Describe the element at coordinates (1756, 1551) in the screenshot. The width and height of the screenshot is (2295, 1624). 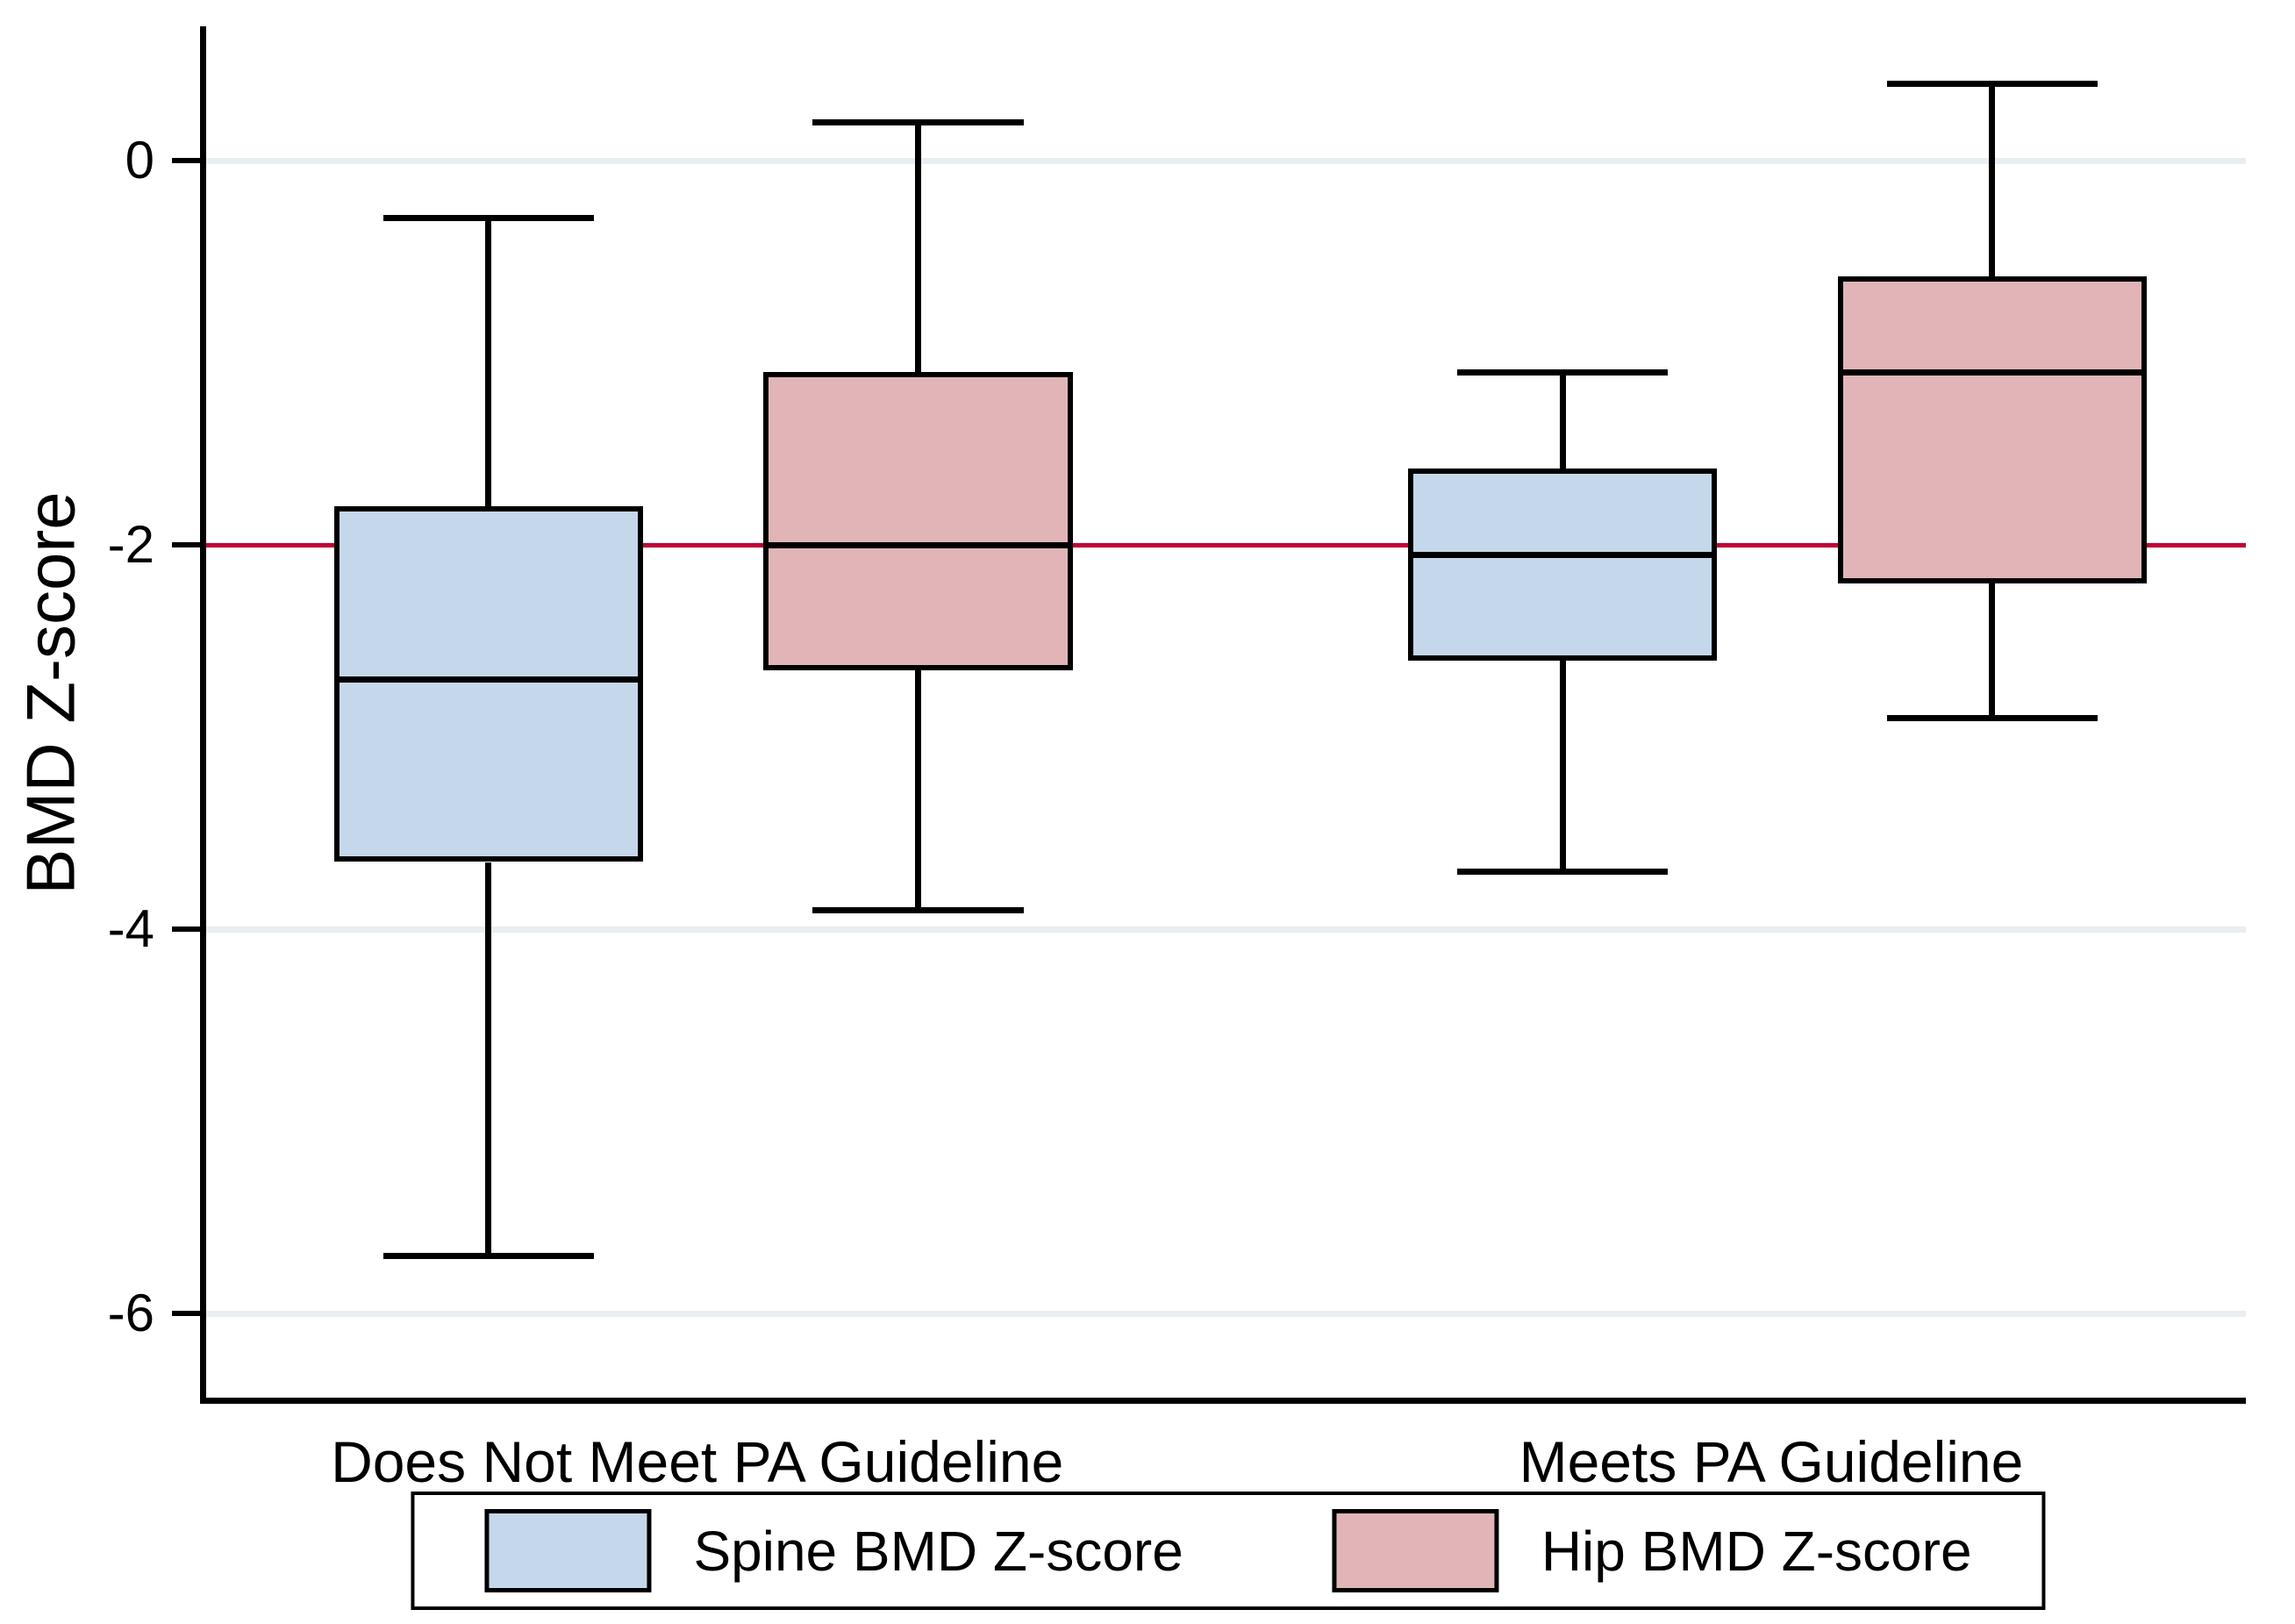
I see `hip-legend-label: Hip BMD Z-score` at that location.